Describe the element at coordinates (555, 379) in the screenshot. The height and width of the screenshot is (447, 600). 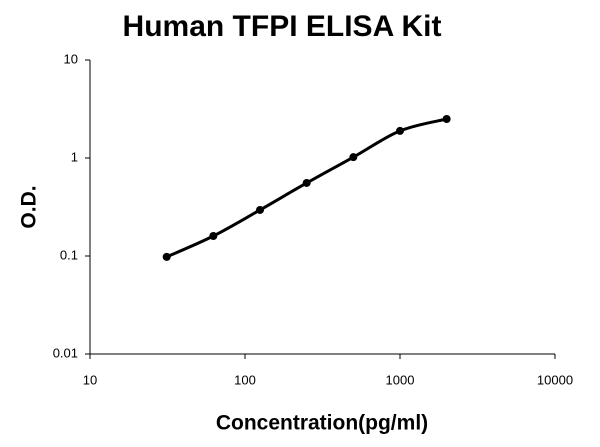
I see `x-tick-label: 10000` at that location.